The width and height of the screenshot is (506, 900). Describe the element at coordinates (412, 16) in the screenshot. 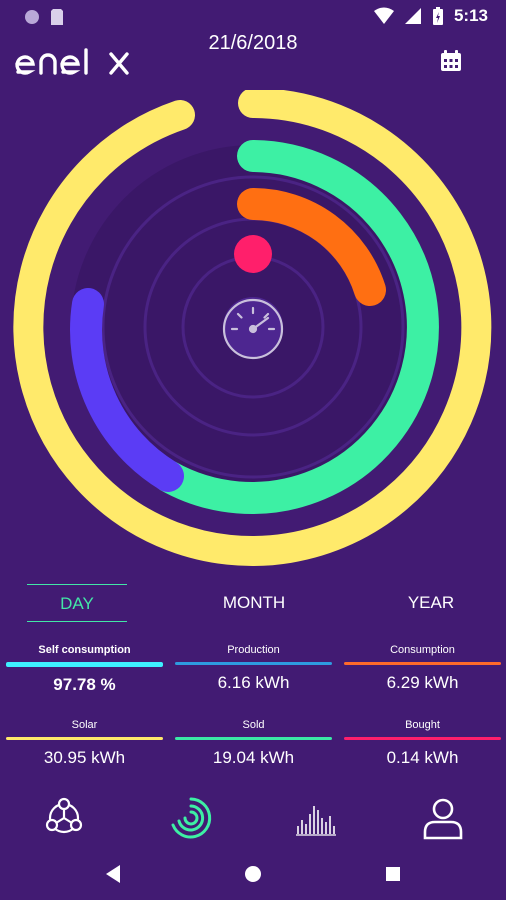

I see `signal-icon` at that location.